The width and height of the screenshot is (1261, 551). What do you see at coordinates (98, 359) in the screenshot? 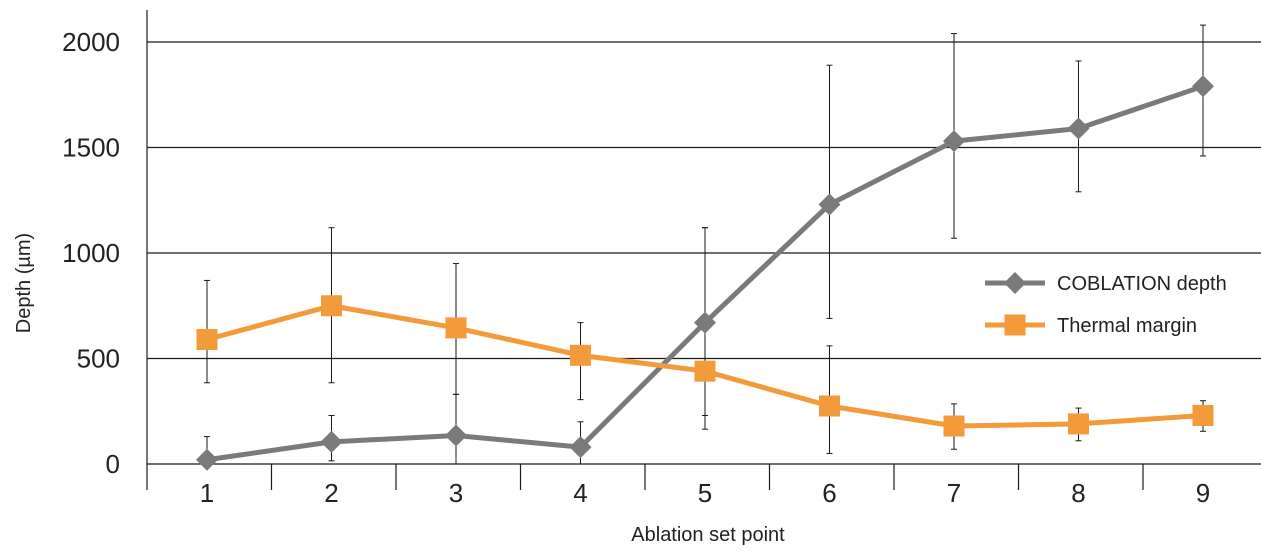
I see `y-tick-label: 500` at bounding box center [98, 359].